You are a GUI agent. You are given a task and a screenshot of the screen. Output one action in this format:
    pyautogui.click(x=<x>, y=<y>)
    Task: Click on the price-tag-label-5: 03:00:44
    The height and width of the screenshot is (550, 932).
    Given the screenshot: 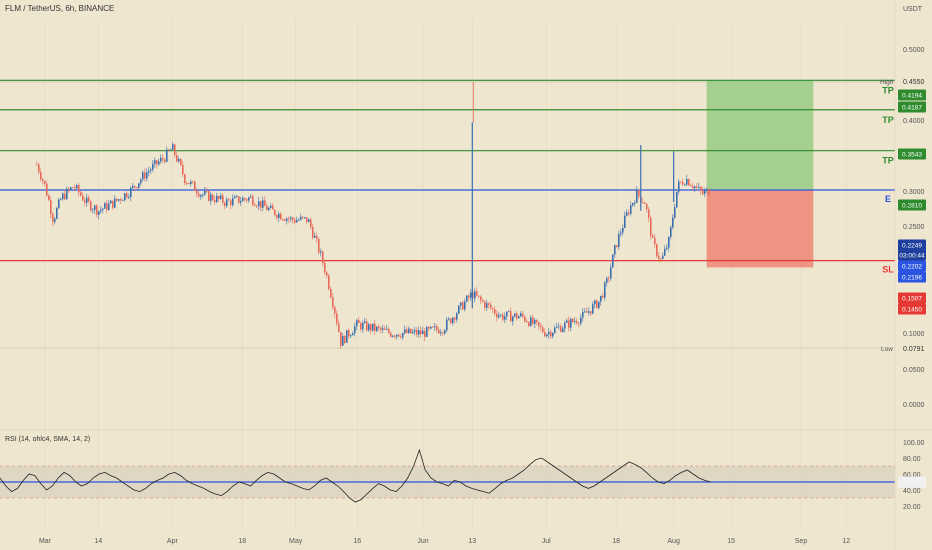 What is the action you would take?
    pyautogui.click(x=912, y=256)
    